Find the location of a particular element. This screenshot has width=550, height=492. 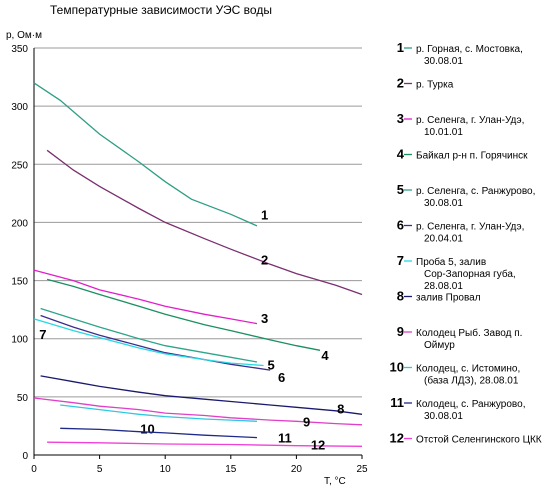

y-axis-label: р, Ом·м is located at coordinates (24, 35).